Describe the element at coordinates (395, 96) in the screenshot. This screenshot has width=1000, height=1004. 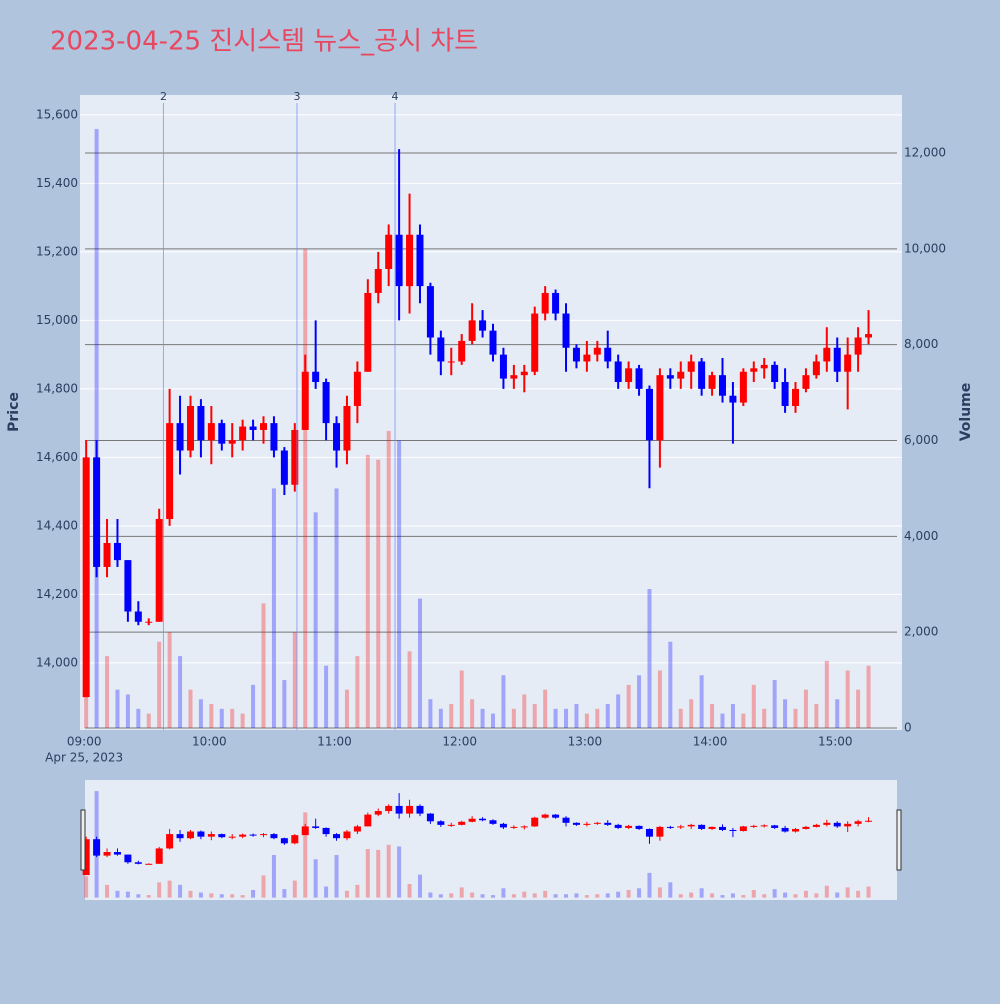
I see `annotation-label: 4` at that location.